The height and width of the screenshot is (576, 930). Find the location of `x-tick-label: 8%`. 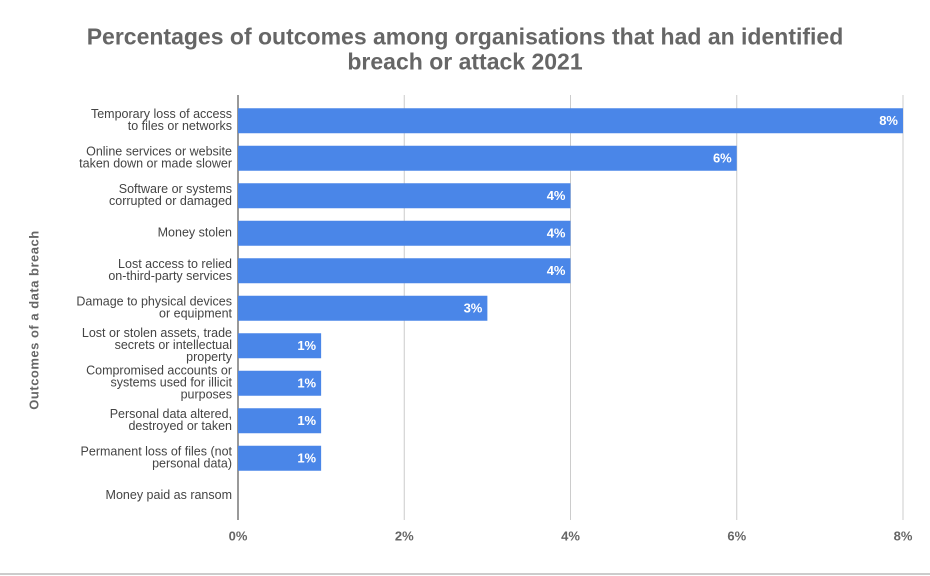

x-tick-label: 8% is located at coordinates (903, 535).